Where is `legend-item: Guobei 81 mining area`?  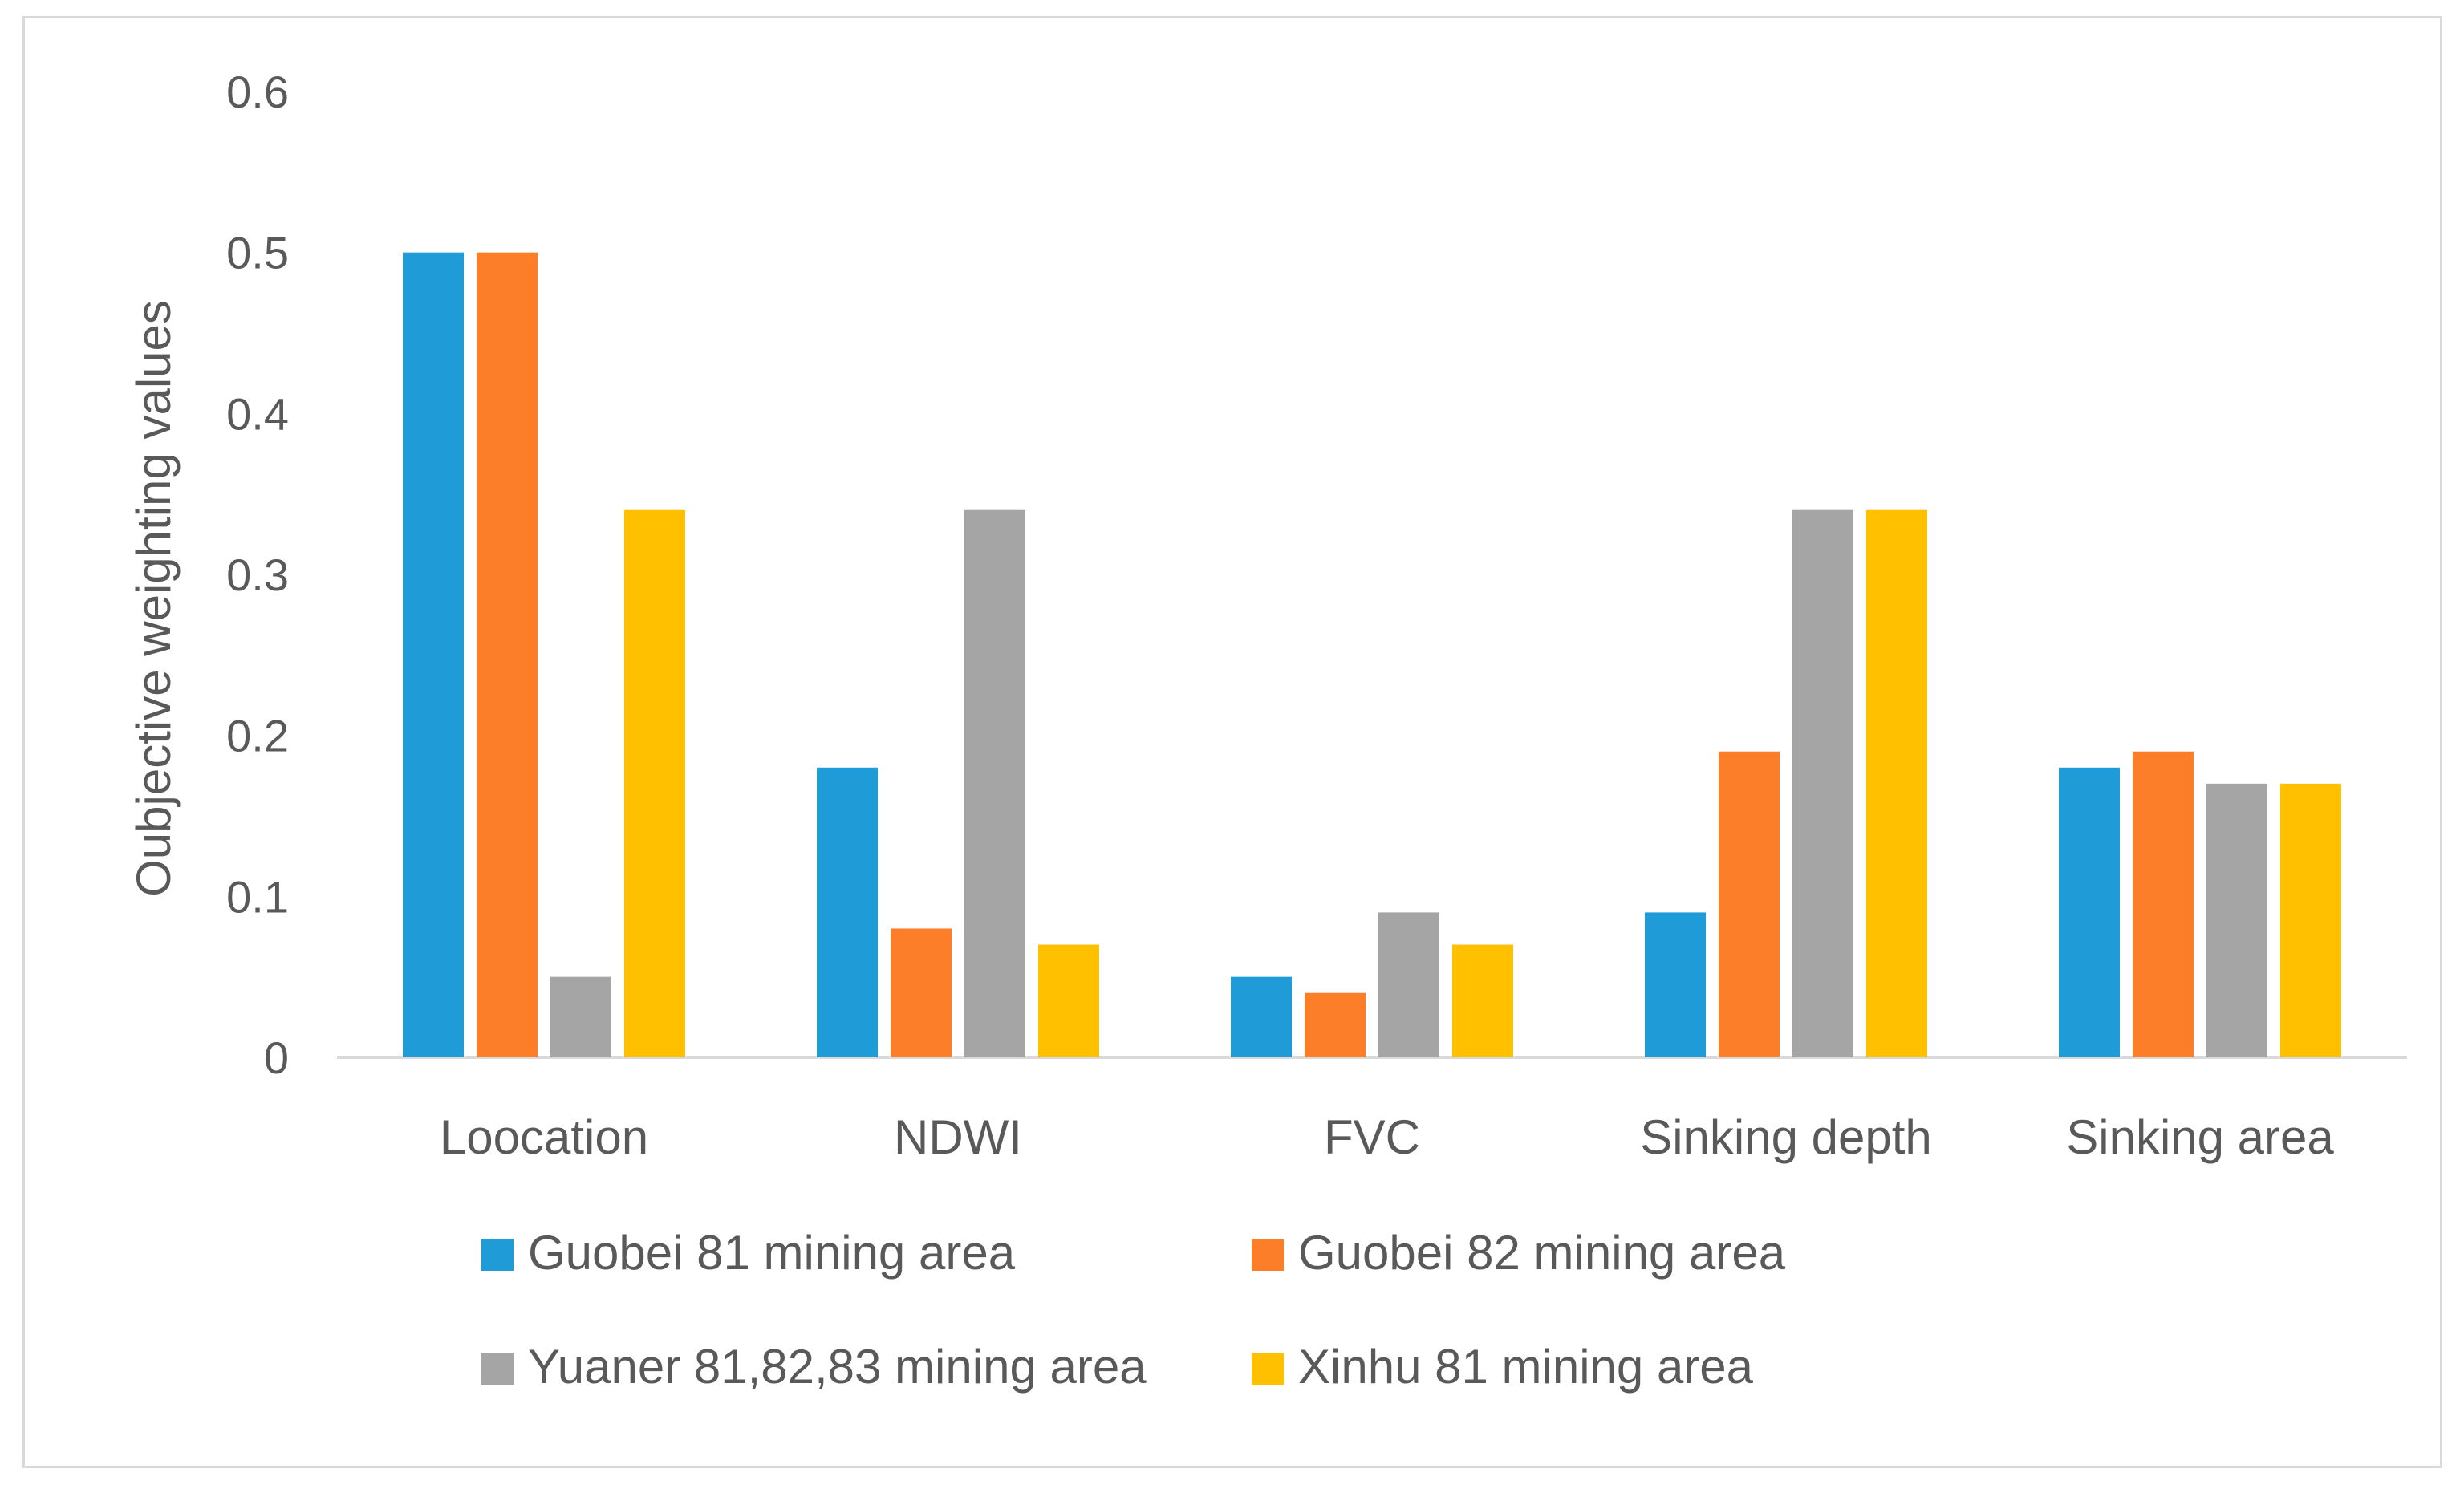 legend-item: Guobei 81 mining area is located at coordinates (748, 1253).